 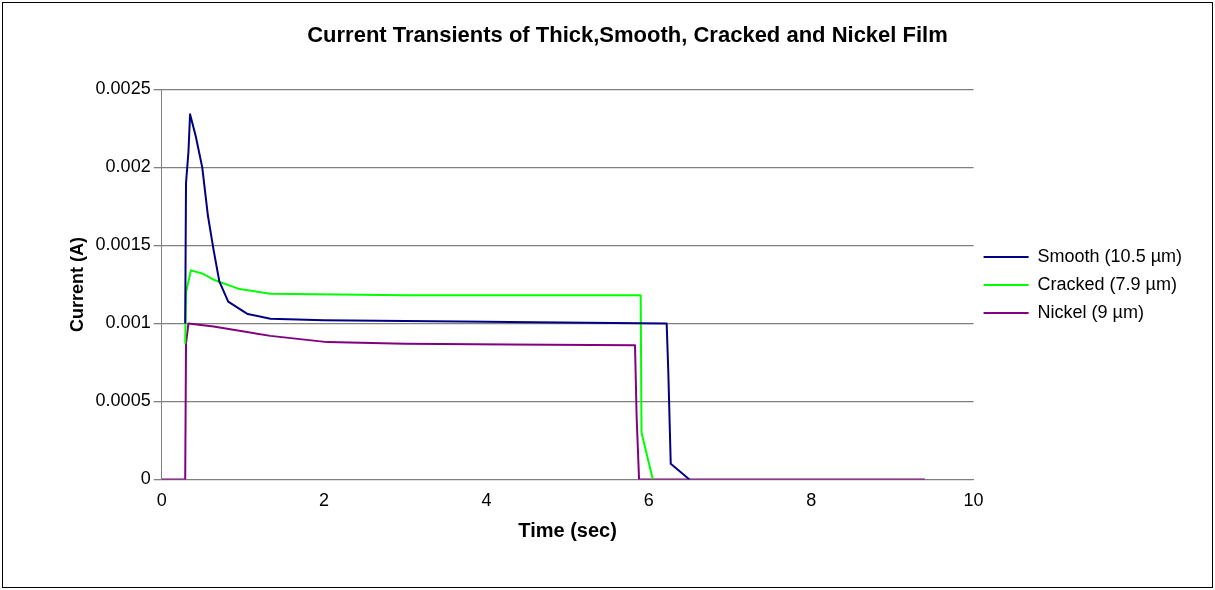 I want to click on x-tick-label: 0, so click(x=161, y=500).